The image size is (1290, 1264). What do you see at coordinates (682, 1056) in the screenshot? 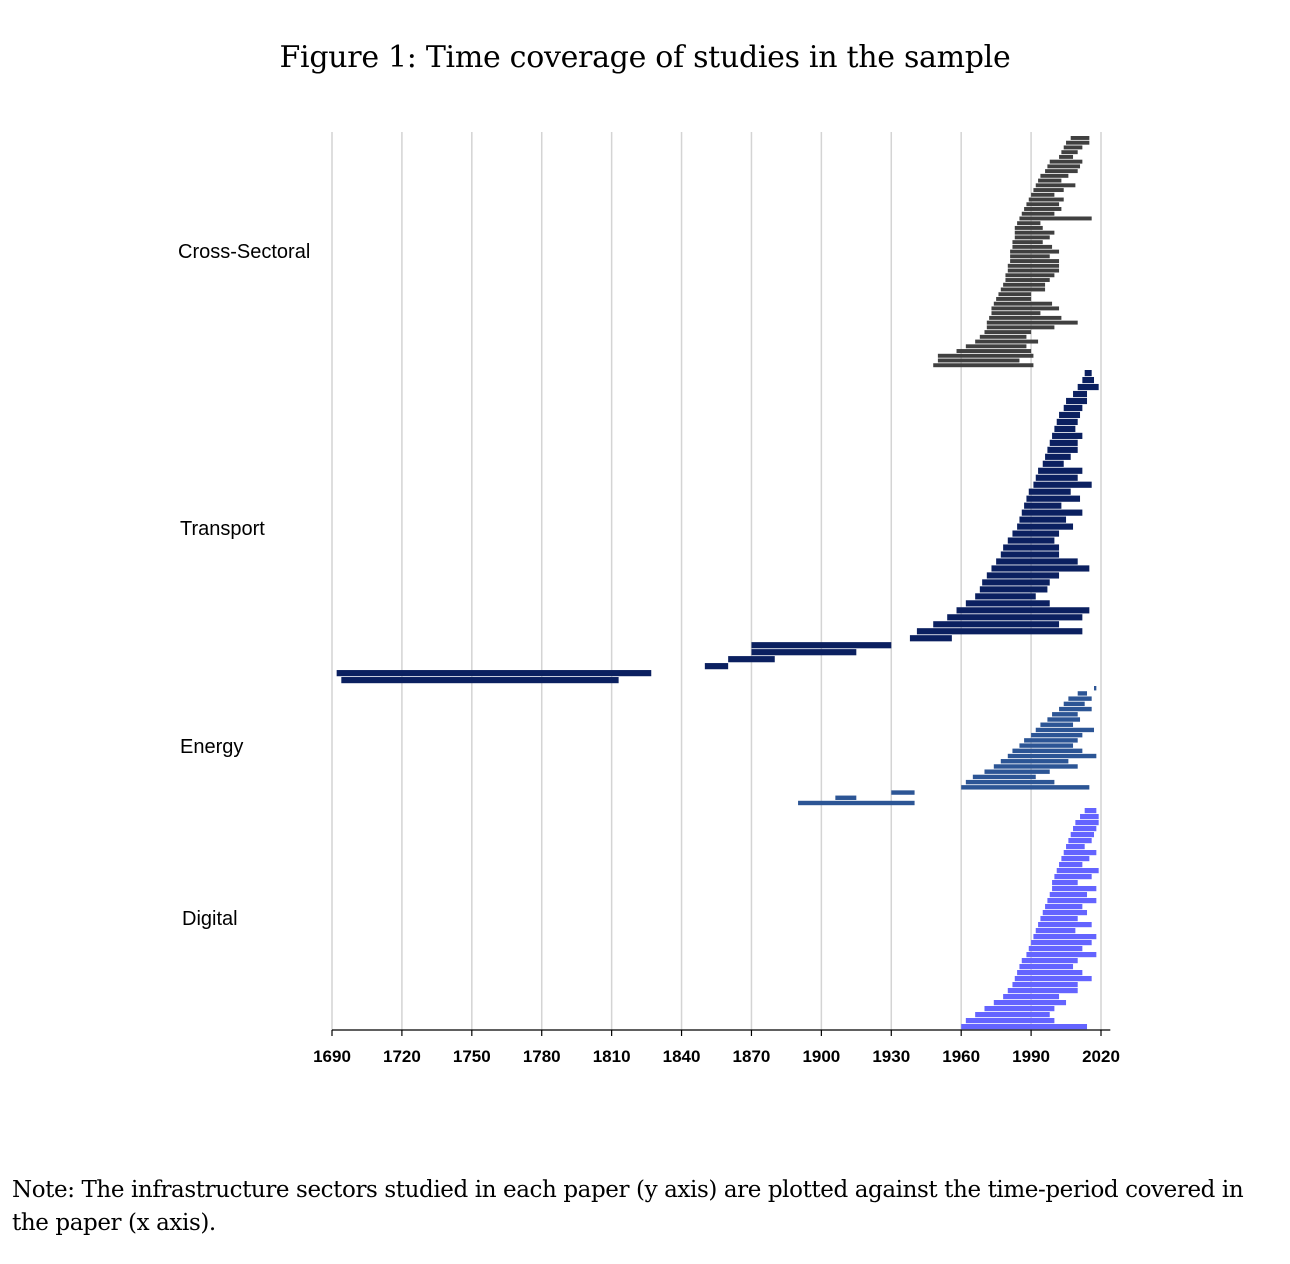
I see `tick-label-1840: 1840` at bounding box center [682, 1056].